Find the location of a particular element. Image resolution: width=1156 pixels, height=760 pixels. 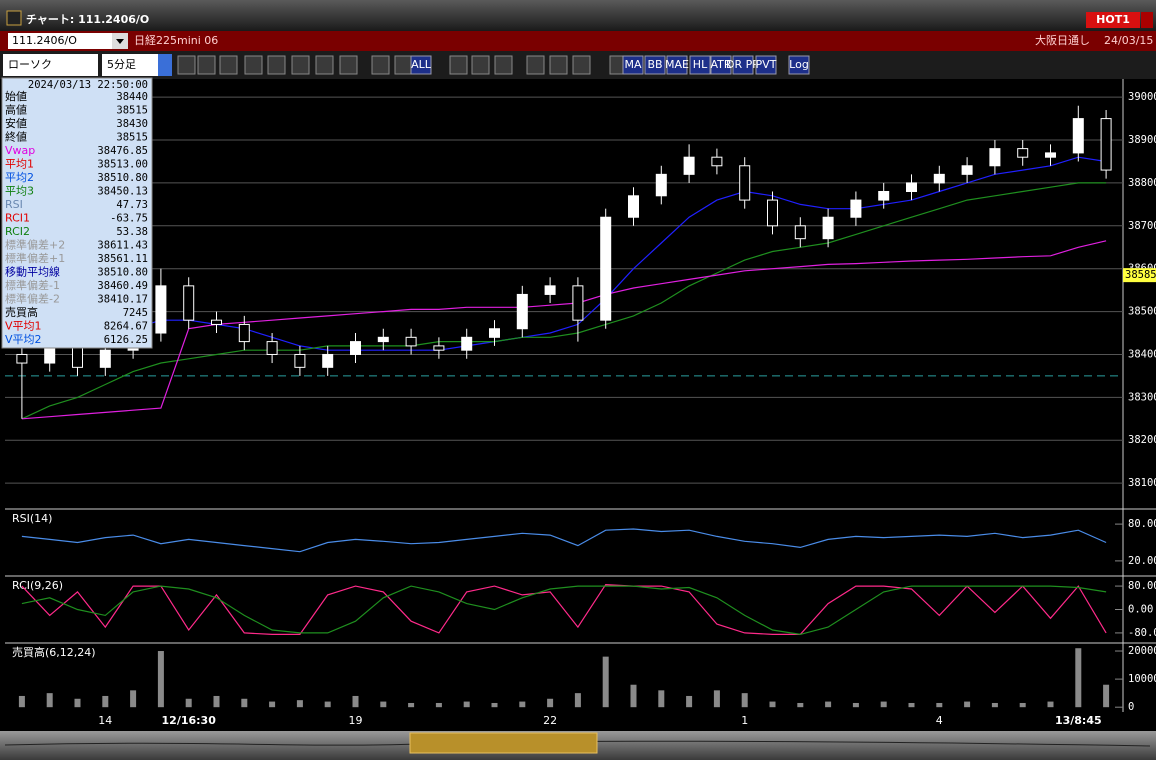

info-background is located at coordinates (77, 213).